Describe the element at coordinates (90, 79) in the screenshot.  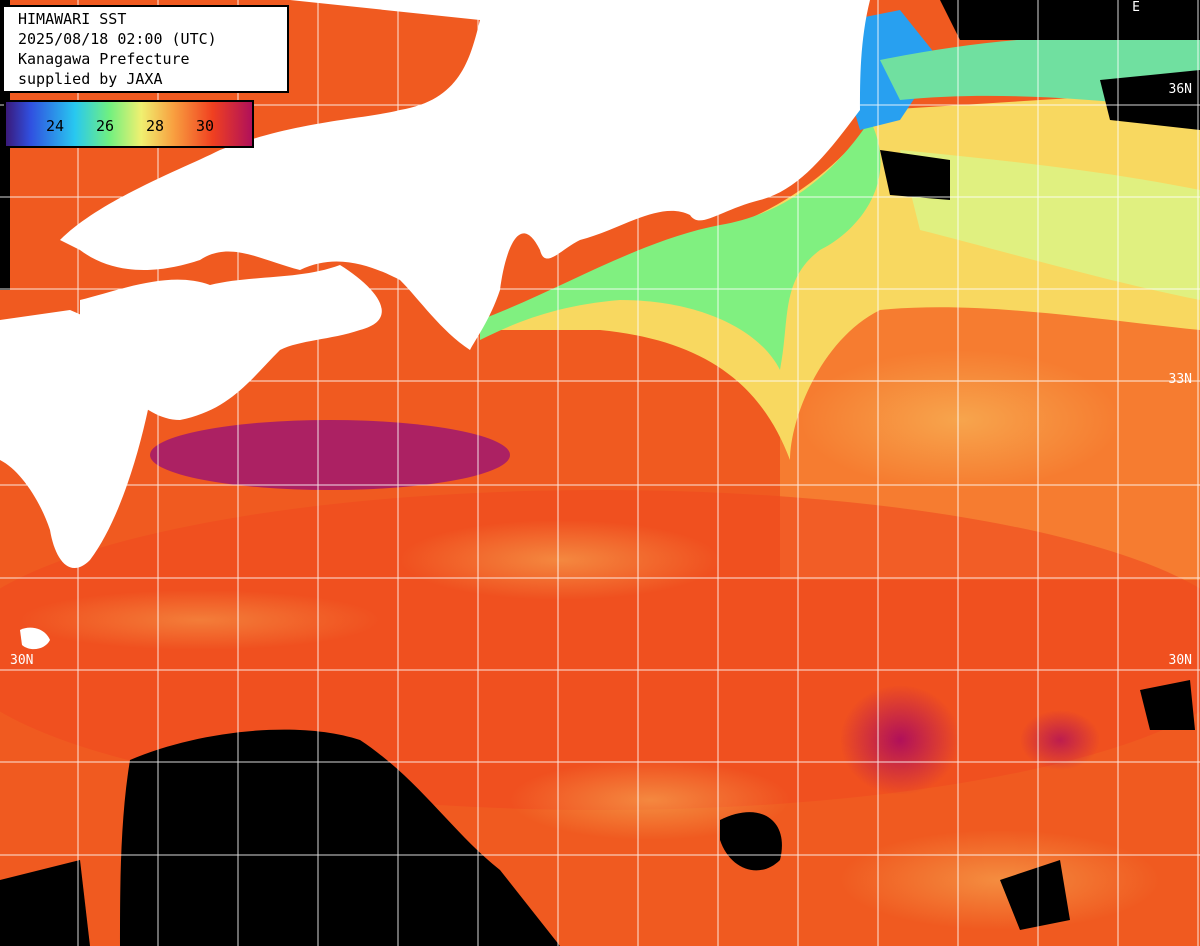
I see `info-supplier: supplied by JAXA` at that location.